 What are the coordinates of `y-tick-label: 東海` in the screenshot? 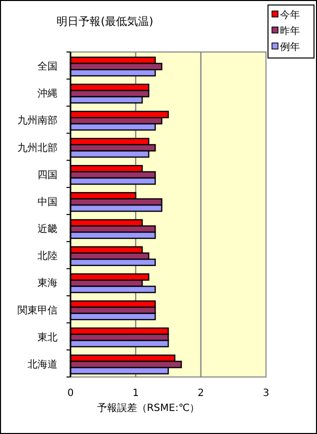 It's located at (48, 283).